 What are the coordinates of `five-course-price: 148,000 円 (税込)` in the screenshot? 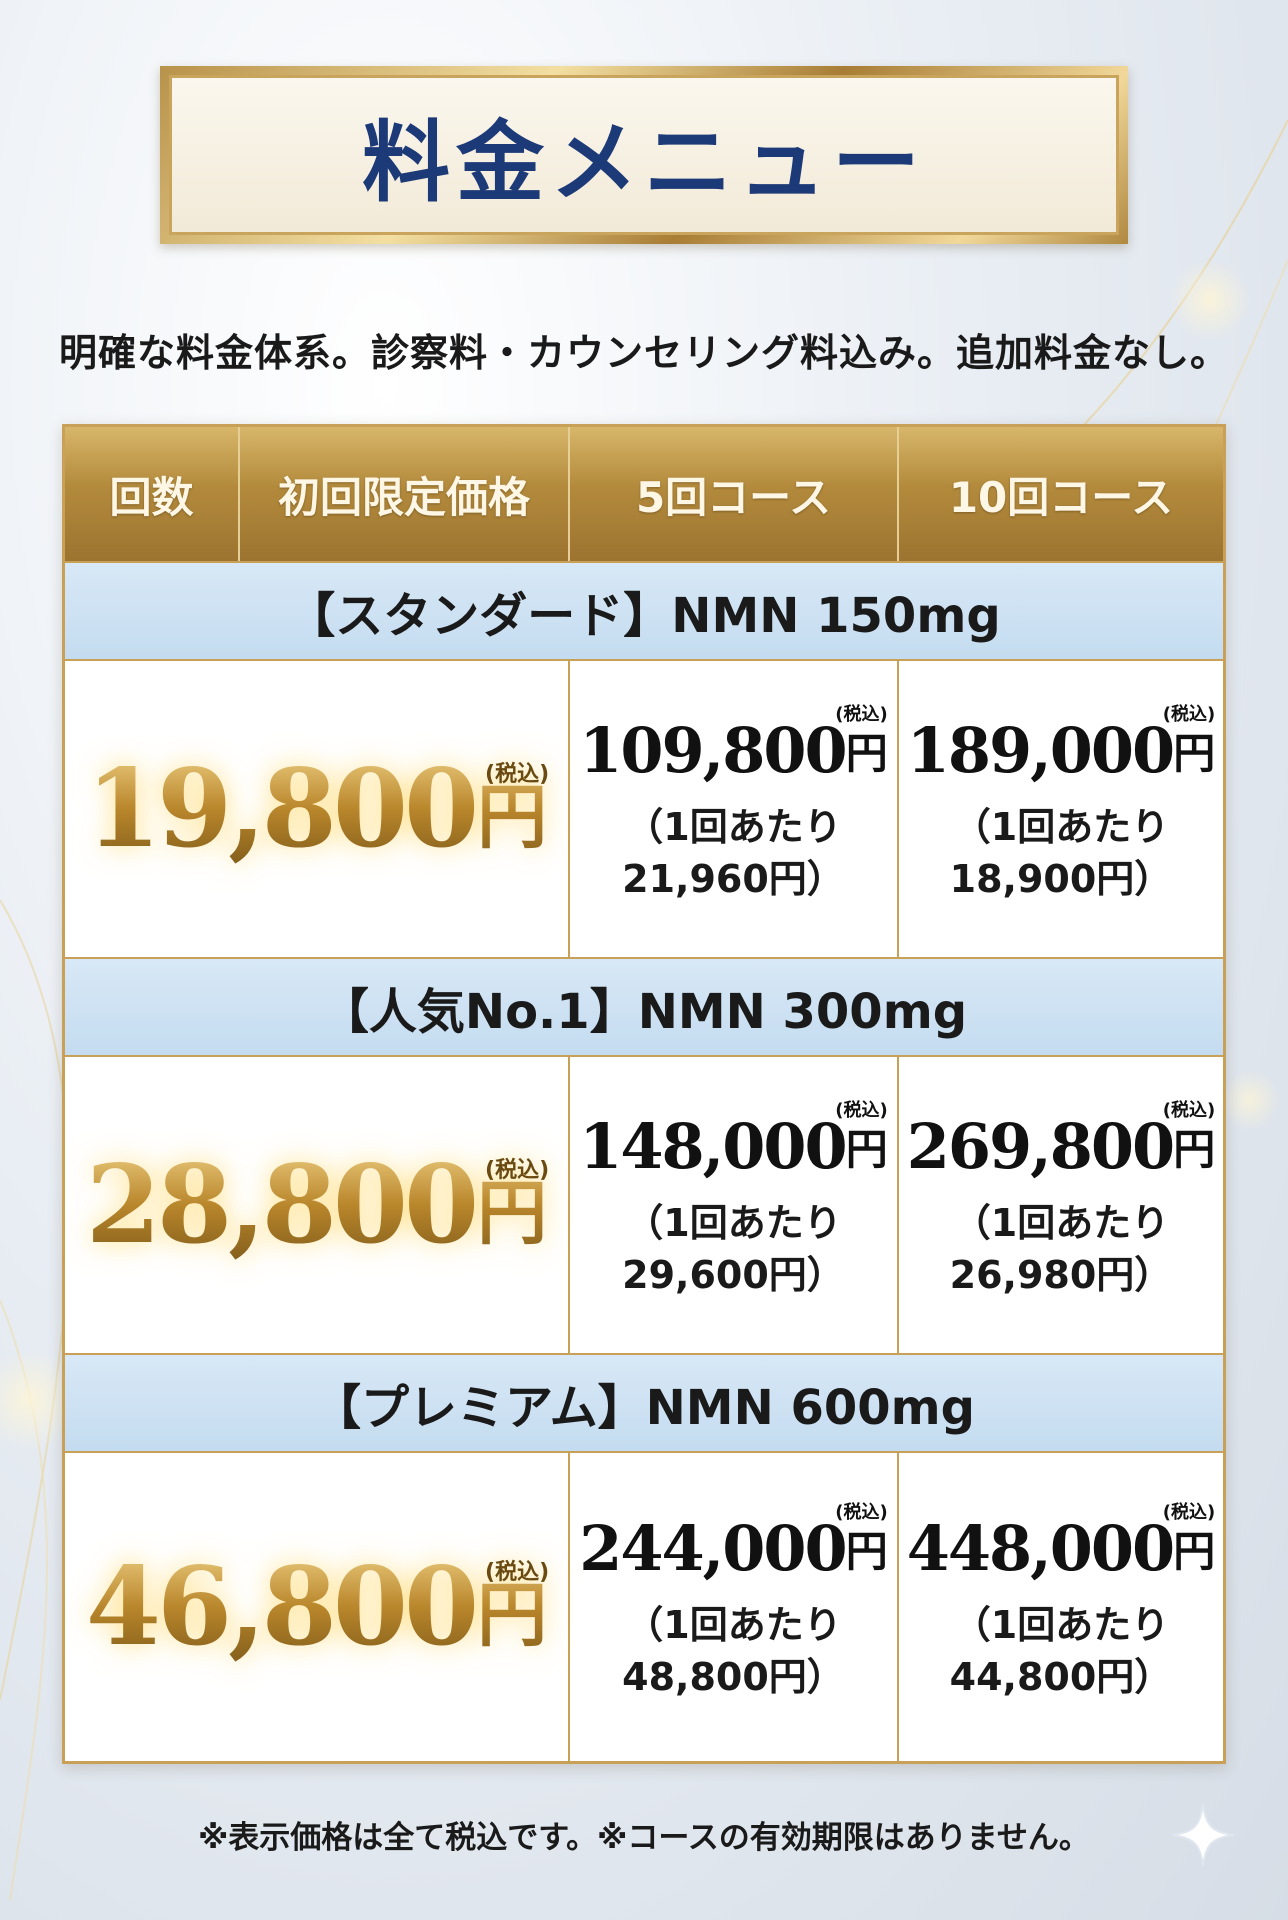 It's located at (733, 1141).